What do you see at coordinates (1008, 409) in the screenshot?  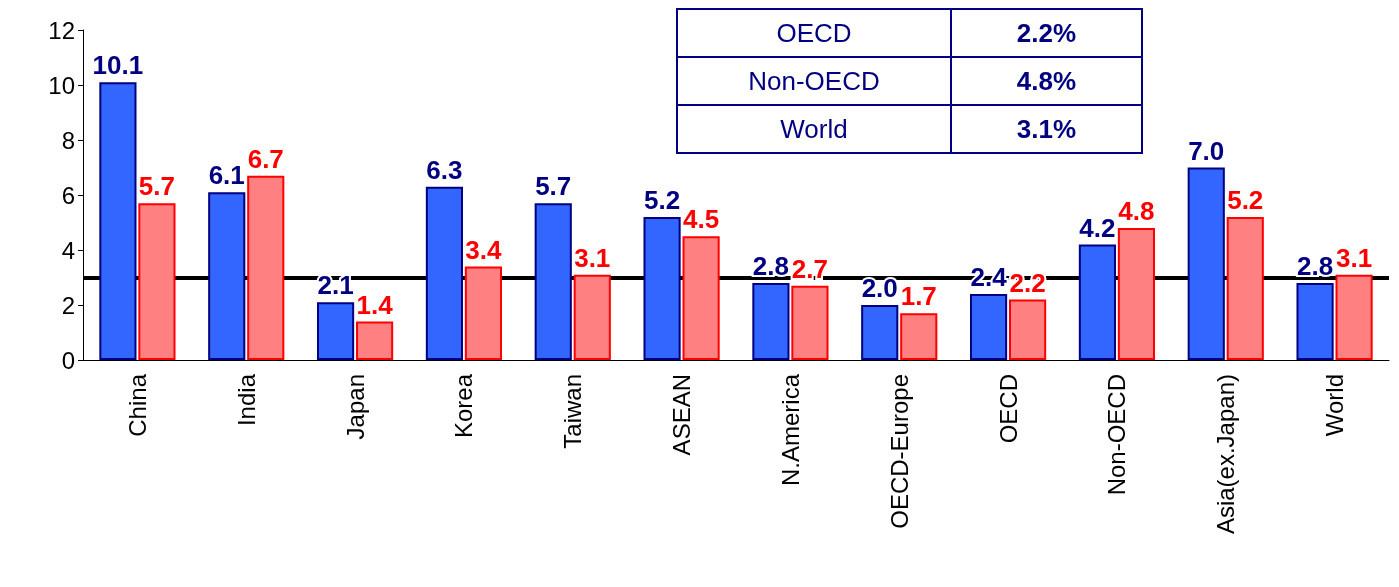 I see `x-tick-label: OECD` at bounding box center [1008, 409].